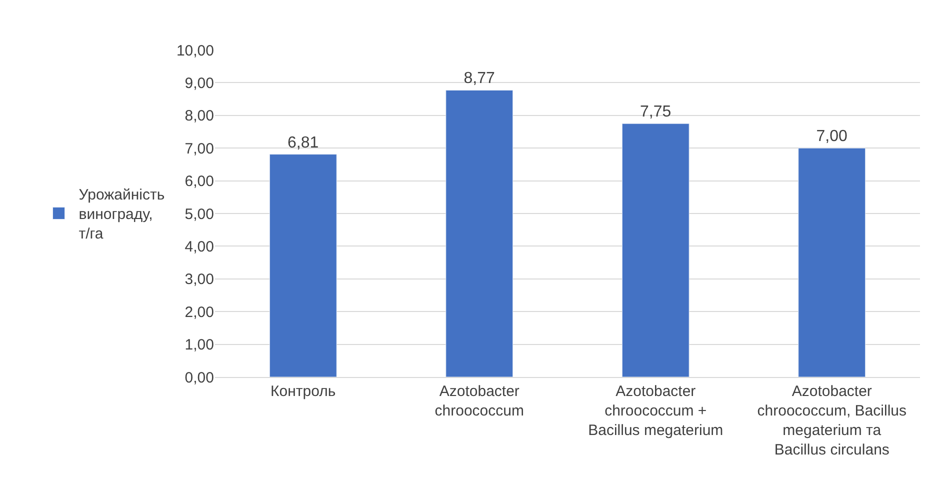 This screenshot has width=926, height=494. I want to click on data-label: 7,75, so click(656, 112).